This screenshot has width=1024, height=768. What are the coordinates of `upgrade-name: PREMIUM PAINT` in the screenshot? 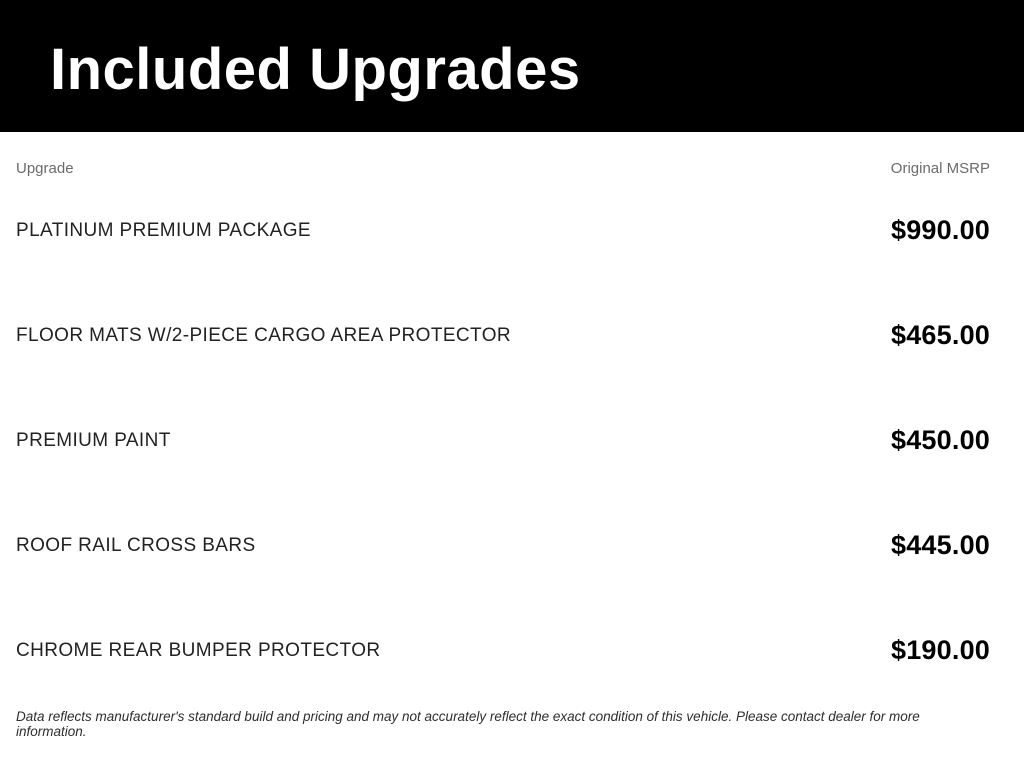 It's located at (93, 440).